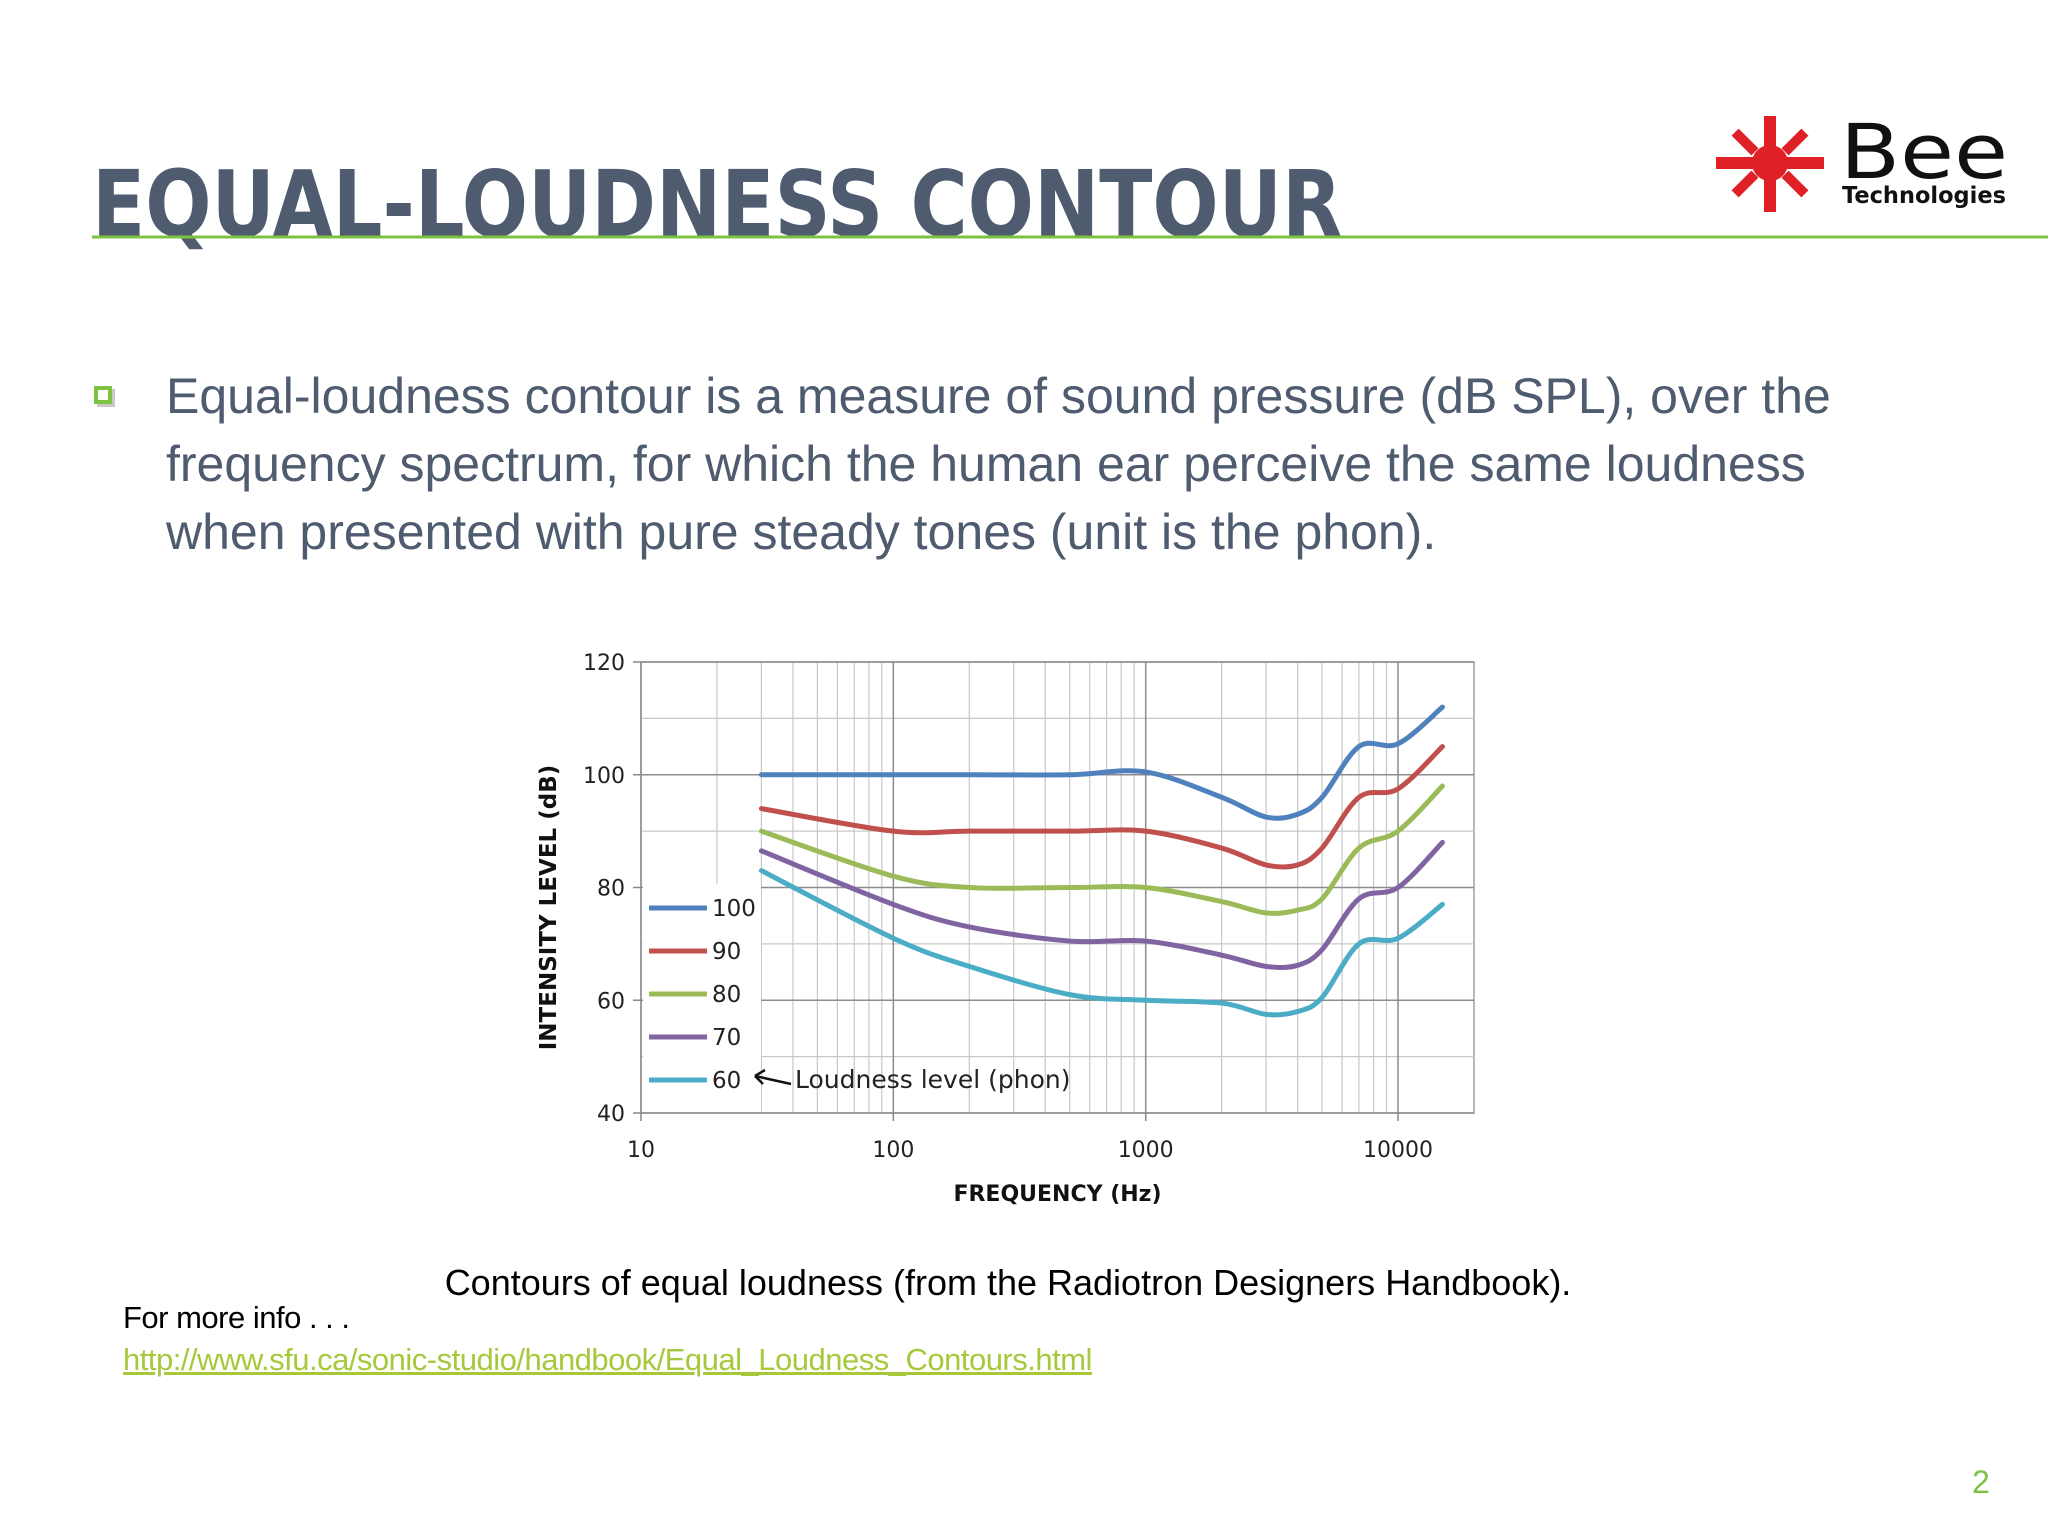  What do you see at coordinates (773, 1077) in the screenshot?
I see `annotation-arrow` at bounding box center [773, 1077].